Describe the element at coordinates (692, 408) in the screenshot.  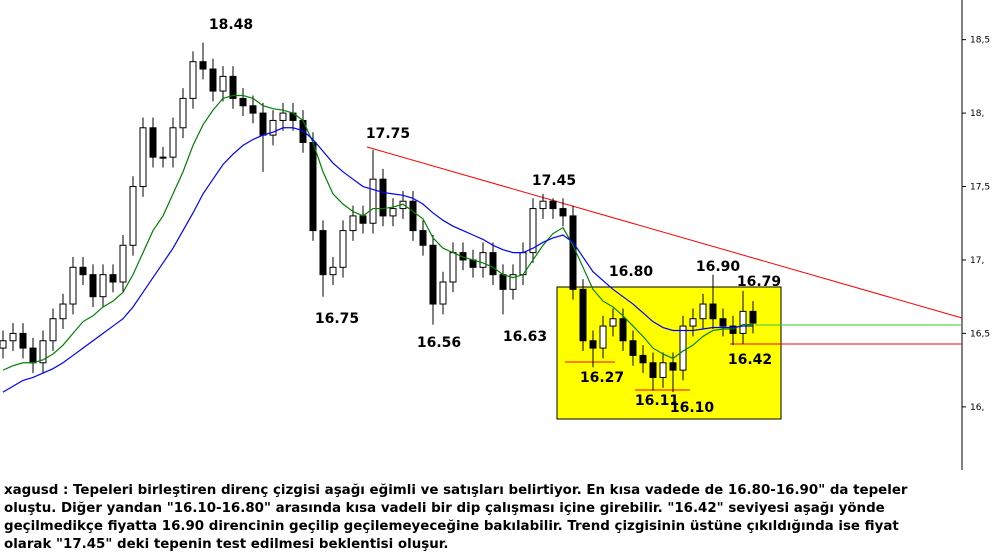
I see `price-label: 16.10` at that location.